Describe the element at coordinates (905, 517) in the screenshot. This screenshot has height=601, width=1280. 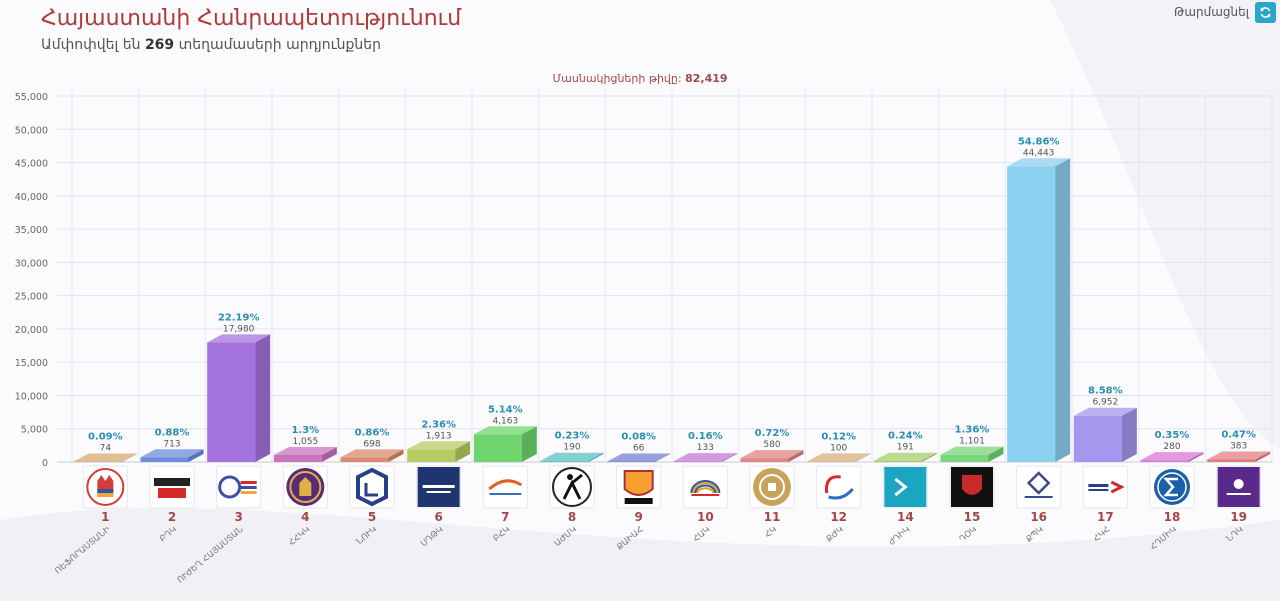
I see `party-number: 14` at that location.